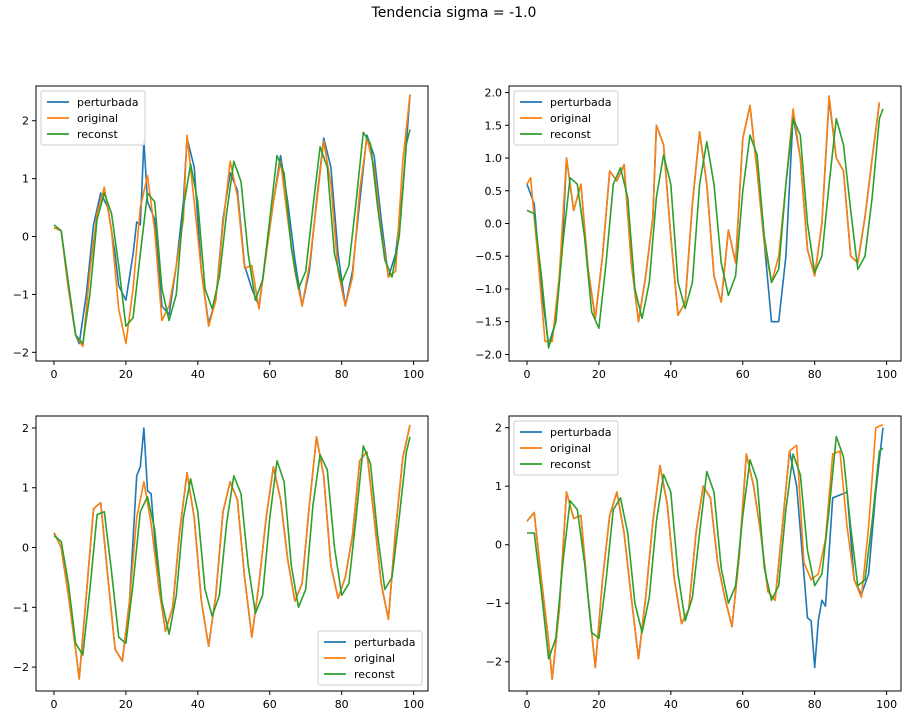  What do you see at coordinates (494, 191) in the screenshot?
I see `y-tick-label: 0.5` at bounding box center [494, 191].